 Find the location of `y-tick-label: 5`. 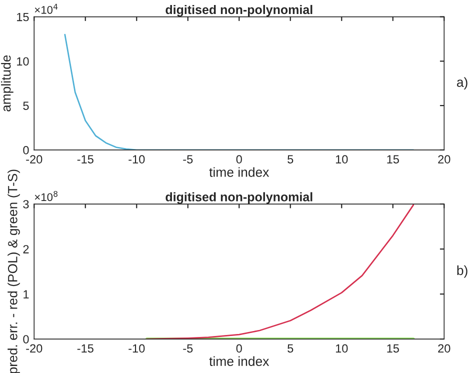

y-tick-label: 5 is located at coordinates (26, 106).